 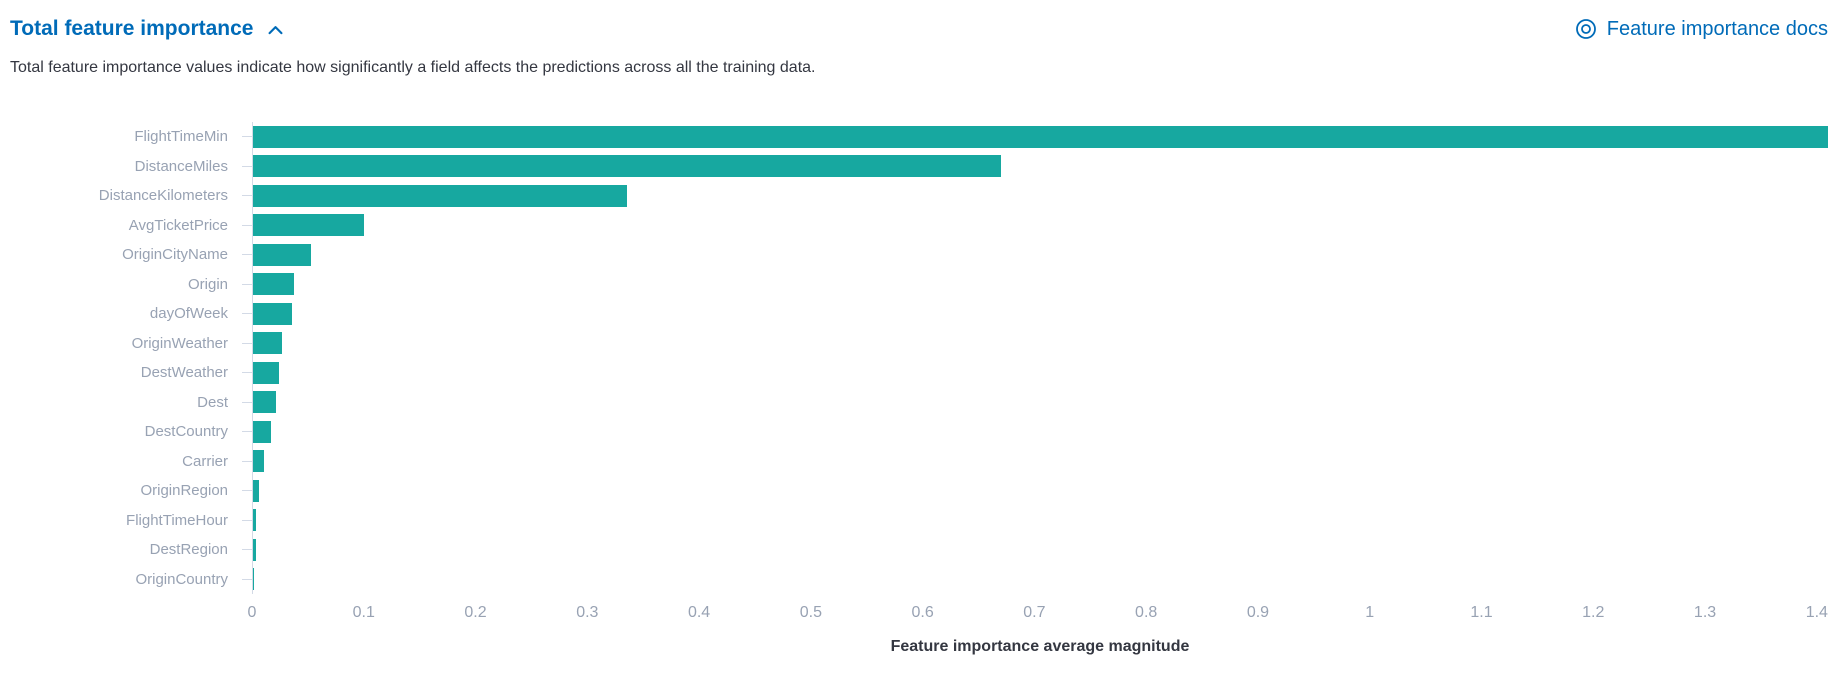 I want to click on x-axis-tick-label: 1.4, so click(x=1816, y=612).